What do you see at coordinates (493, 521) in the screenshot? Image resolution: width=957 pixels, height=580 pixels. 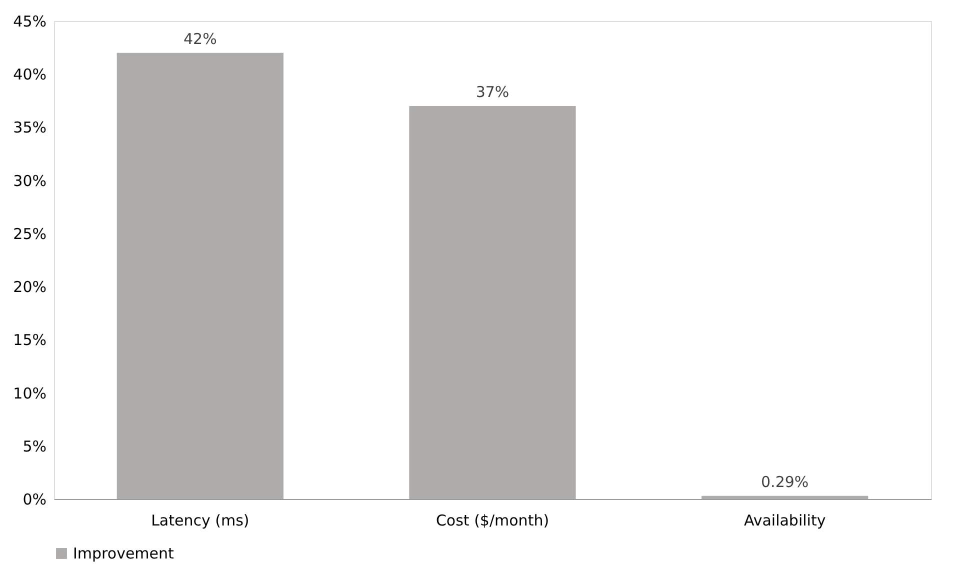 I see `x-tick-label: Cost ($/month)` at bounding box center [493, 521].